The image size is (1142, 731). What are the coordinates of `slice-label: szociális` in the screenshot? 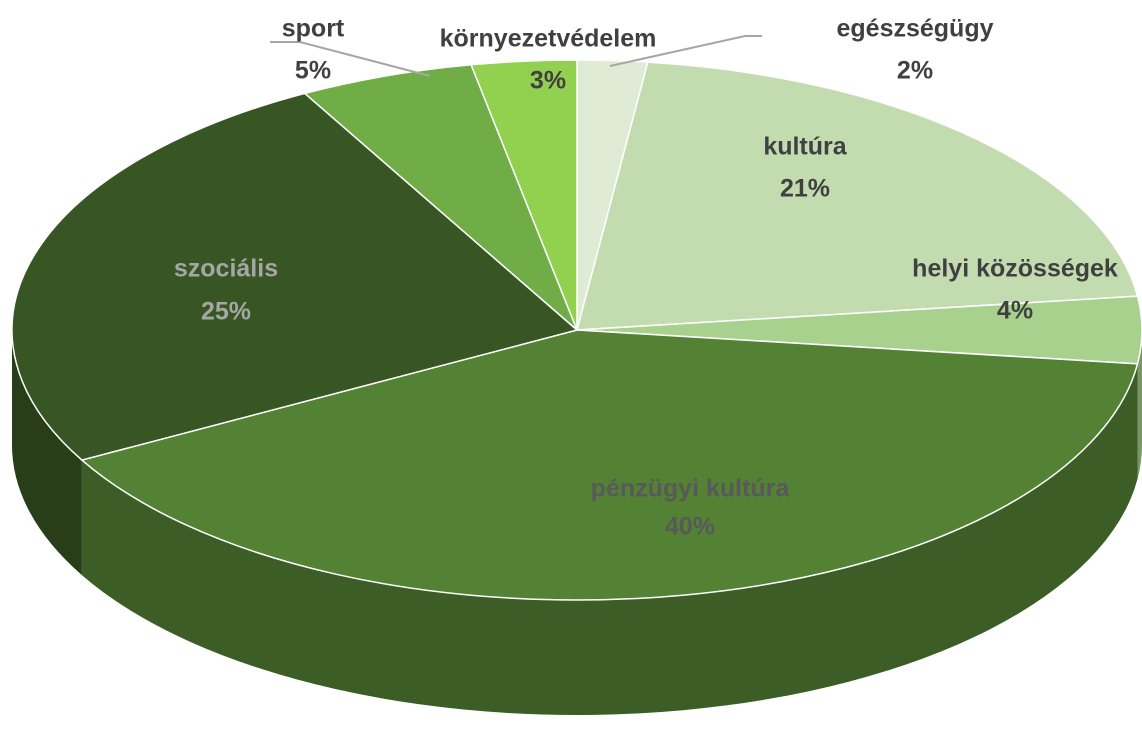 It's located at (226, 269).